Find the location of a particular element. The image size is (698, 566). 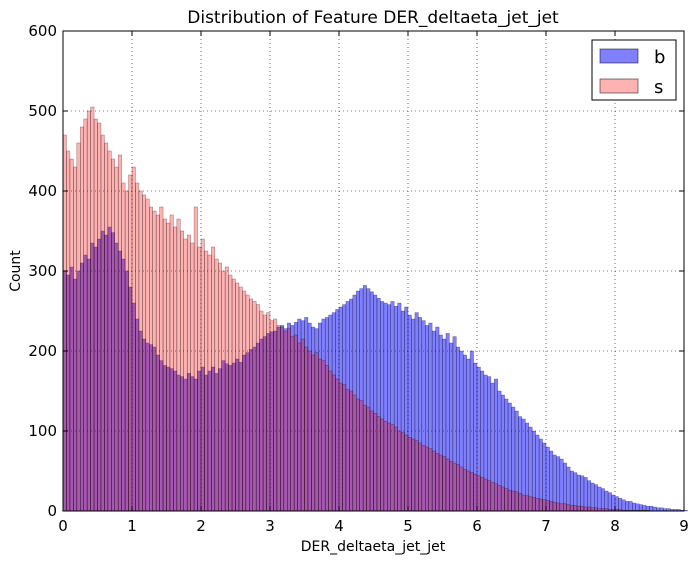

y-tick-label: 100 is located at coordinates (42, 431).